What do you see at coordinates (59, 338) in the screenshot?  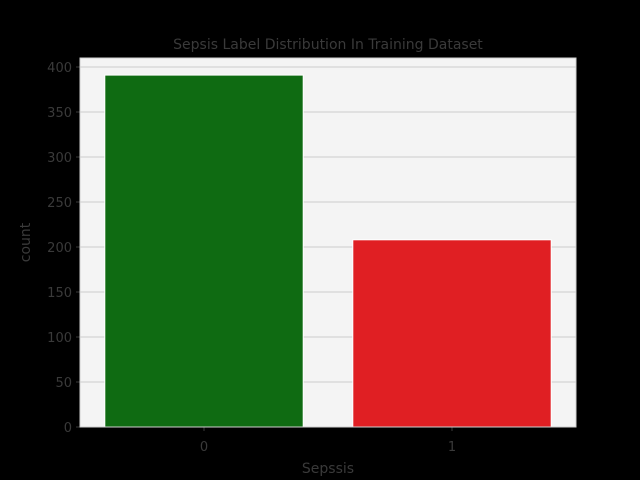 I see `y-tick-label: 100` at bounding box center [59, 338].